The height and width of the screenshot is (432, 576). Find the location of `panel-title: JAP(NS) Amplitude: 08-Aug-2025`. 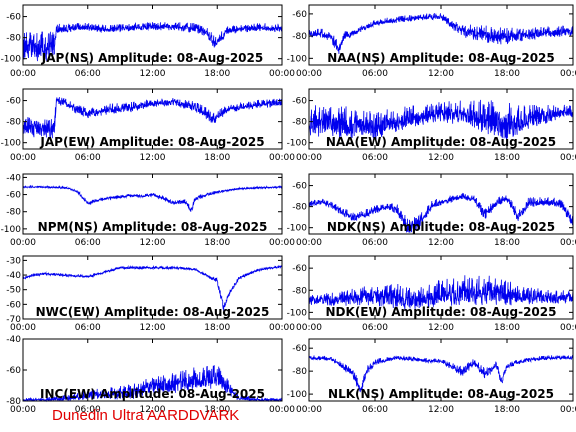

panel-title: JAP(NS) Amplitude: 08-Aug-2025 is located at coordinates (152, 58).